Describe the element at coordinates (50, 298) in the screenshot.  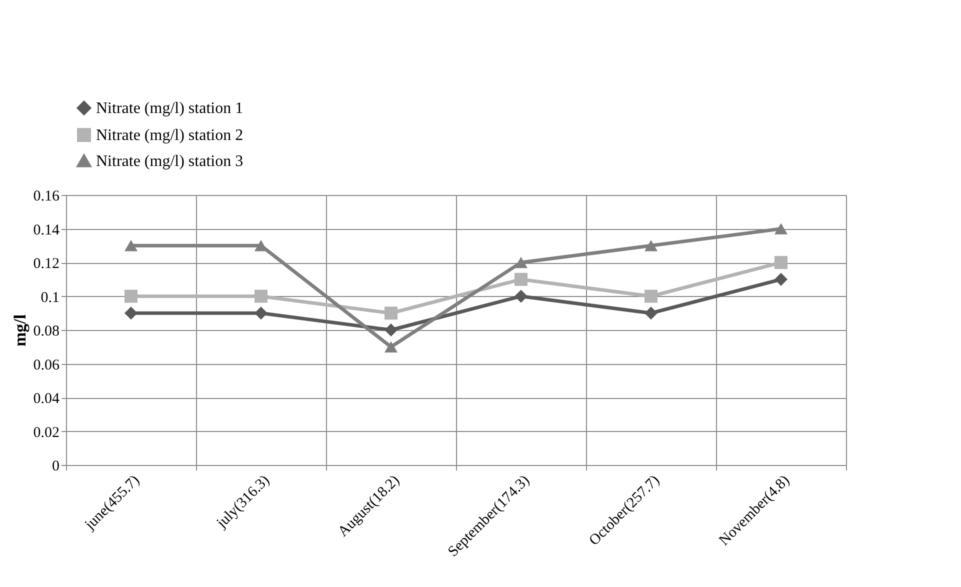
I see `y-tick-label: 0.1` at that location.